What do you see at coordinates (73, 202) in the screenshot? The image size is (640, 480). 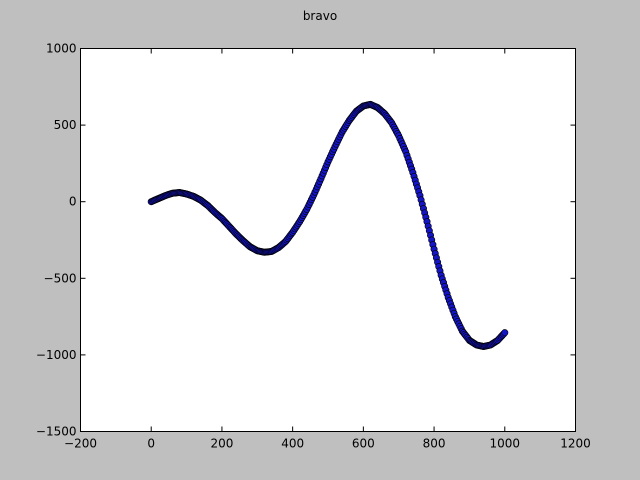 I see `y-tick-label: 0` at bounding box center [73, 202].